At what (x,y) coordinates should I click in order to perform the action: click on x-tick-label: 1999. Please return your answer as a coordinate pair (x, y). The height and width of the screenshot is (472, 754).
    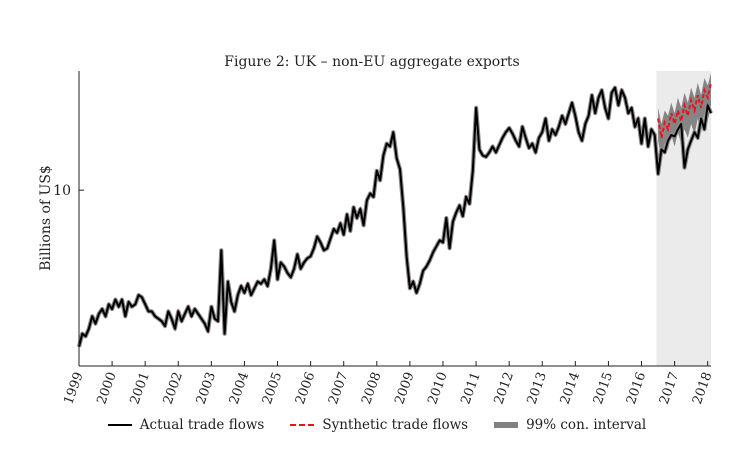
    Looking at the image, I should click on (73, 388).